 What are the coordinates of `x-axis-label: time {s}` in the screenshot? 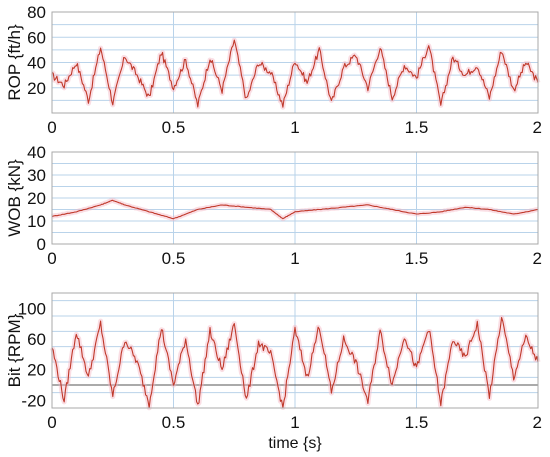 It's located at (295, 443).